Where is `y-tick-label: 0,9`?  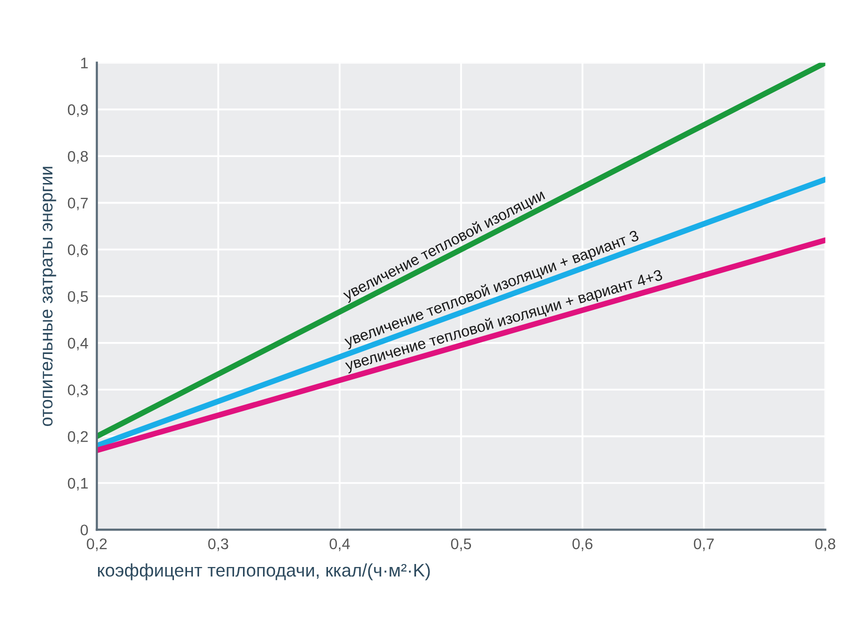
y-tick-label: 0,9 is located at coordinates (78, 110).